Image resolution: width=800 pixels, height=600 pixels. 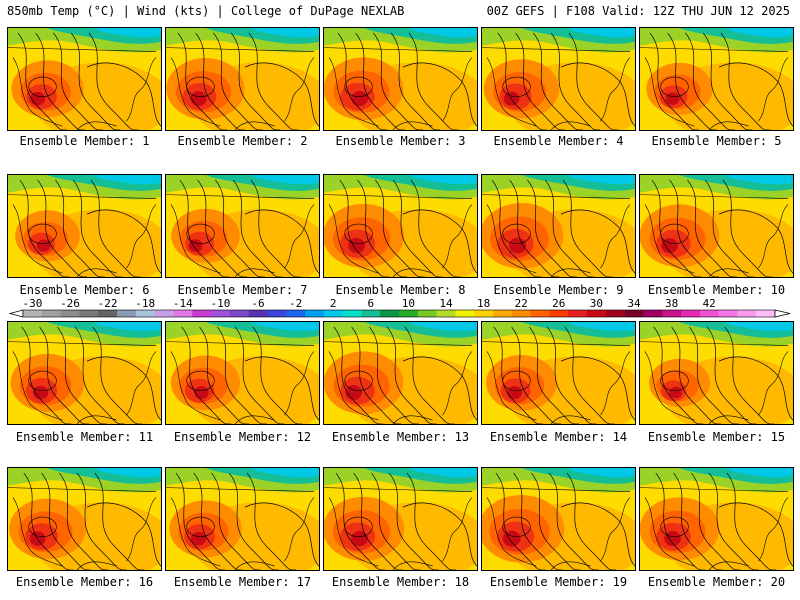 I want to click on ensemble-member-label: Ensemble Member: 1, so click(x=84, y=141).